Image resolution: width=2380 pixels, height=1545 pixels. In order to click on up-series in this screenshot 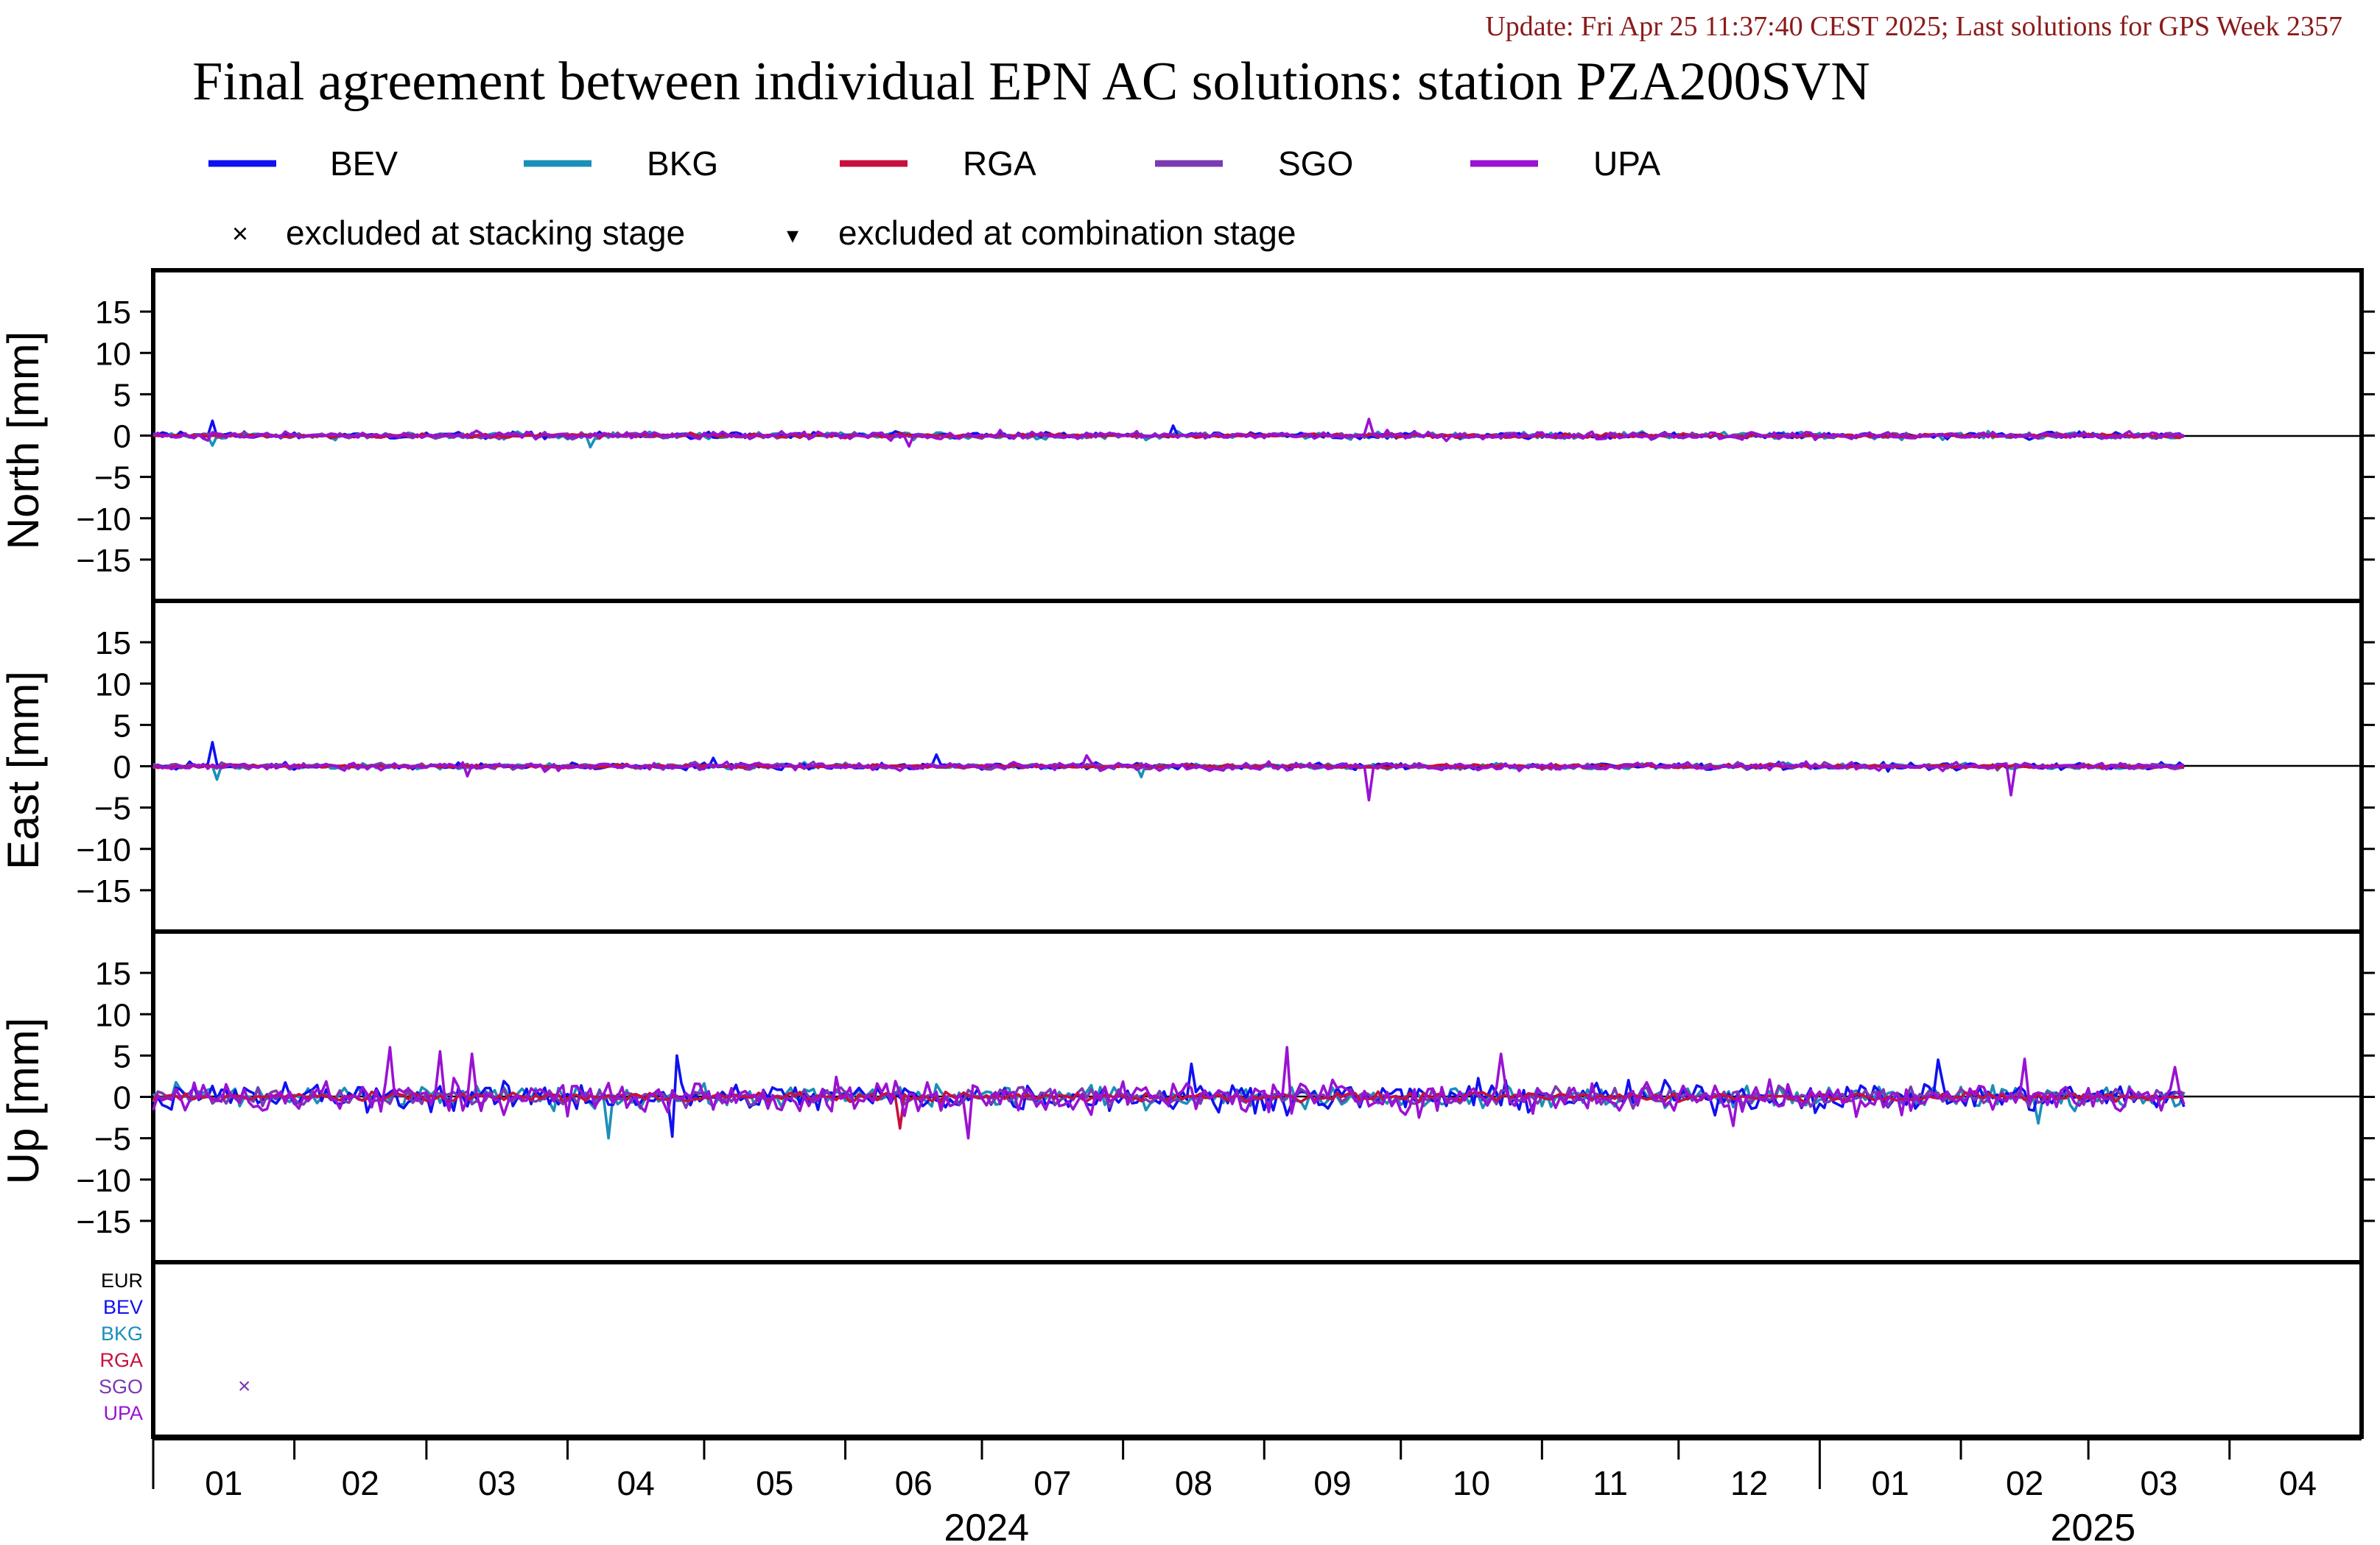, I will do `click(1169, 1093)`.